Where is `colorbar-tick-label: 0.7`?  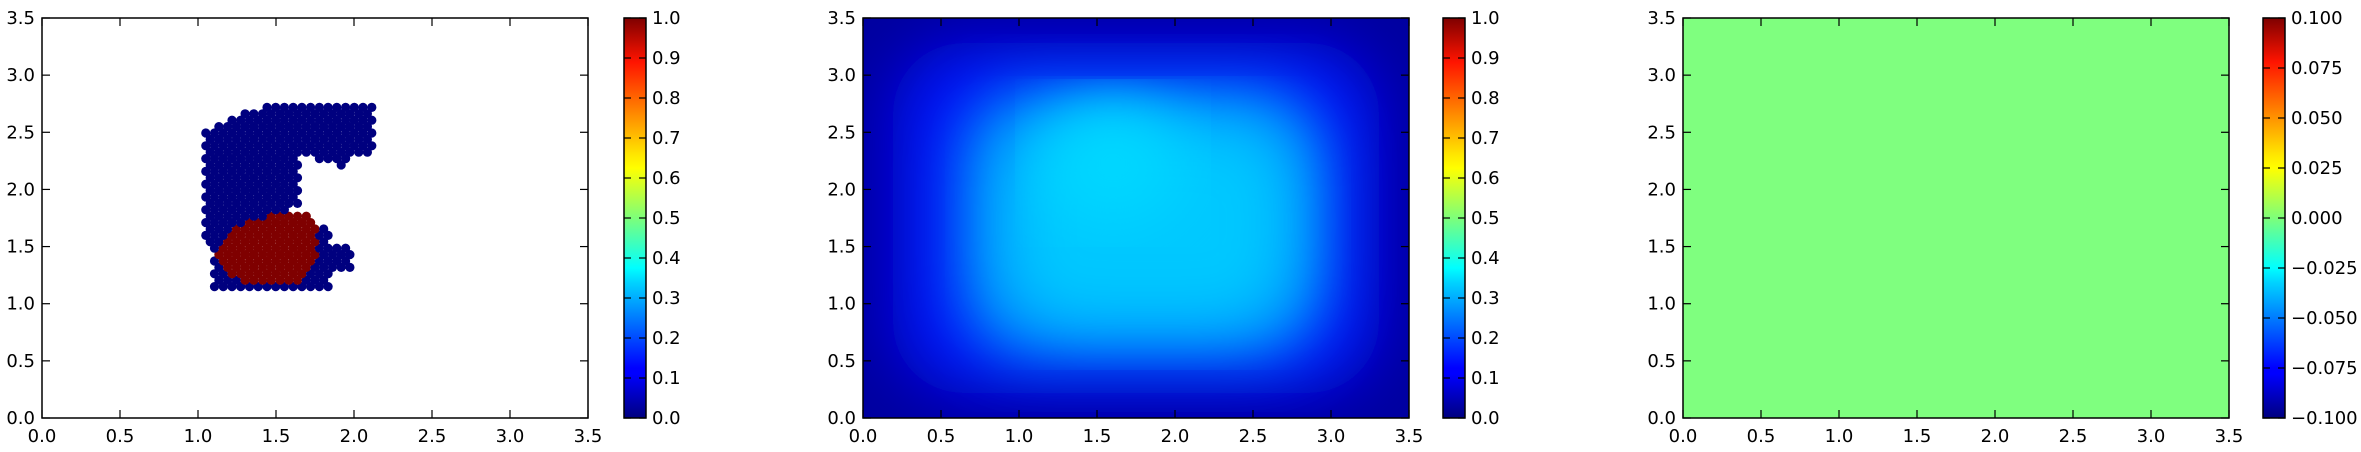
colorbar-tick-label: 0.7 is located at coordinates (666, 138).